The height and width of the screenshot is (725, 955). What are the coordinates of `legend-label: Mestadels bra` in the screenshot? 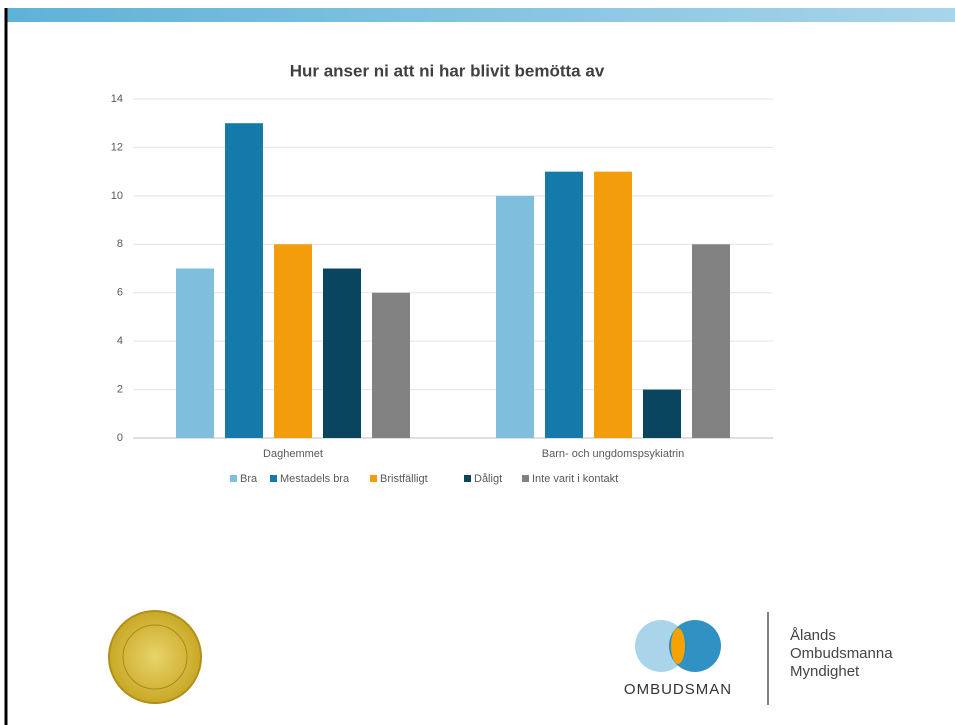 It's located at (315, 479).